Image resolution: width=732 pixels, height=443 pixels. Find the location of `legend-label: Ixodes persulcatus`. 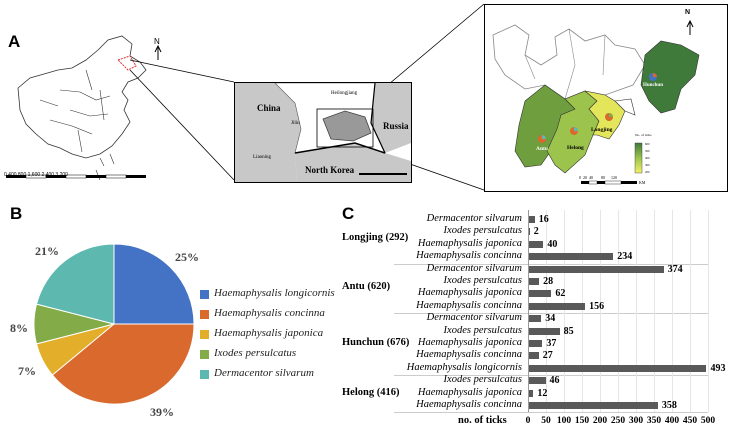

legend-label: Ixodes persulcatus is located at coordinates (255, 353).